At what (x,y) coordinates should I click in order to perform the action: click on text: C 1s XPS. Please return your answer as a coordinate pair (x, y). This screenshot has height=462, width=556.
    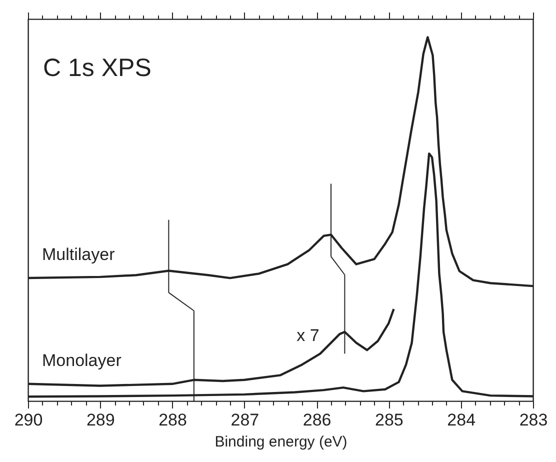
    Looking at the image, I should click on (97, 68).